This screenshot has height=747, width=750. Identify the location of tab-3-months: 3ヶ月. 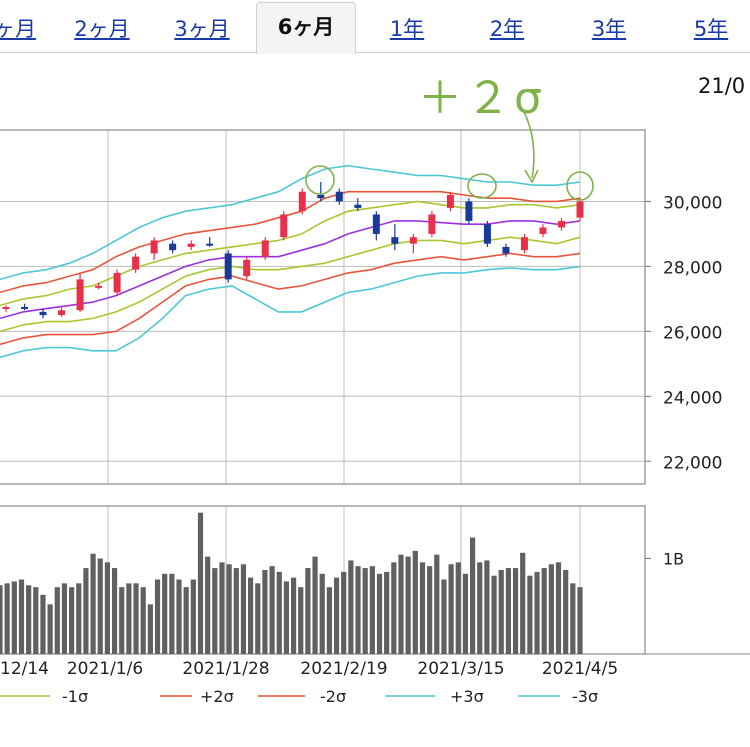
(202, 29).